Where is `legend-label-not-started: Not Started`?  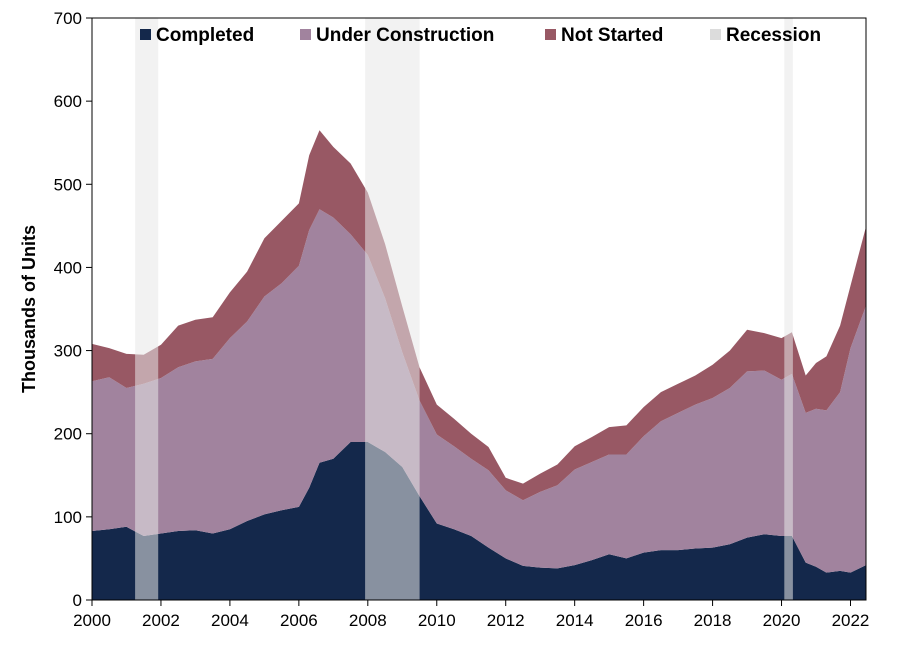 legend-label-not-started: Not Started is located at coordinates (612, 35).